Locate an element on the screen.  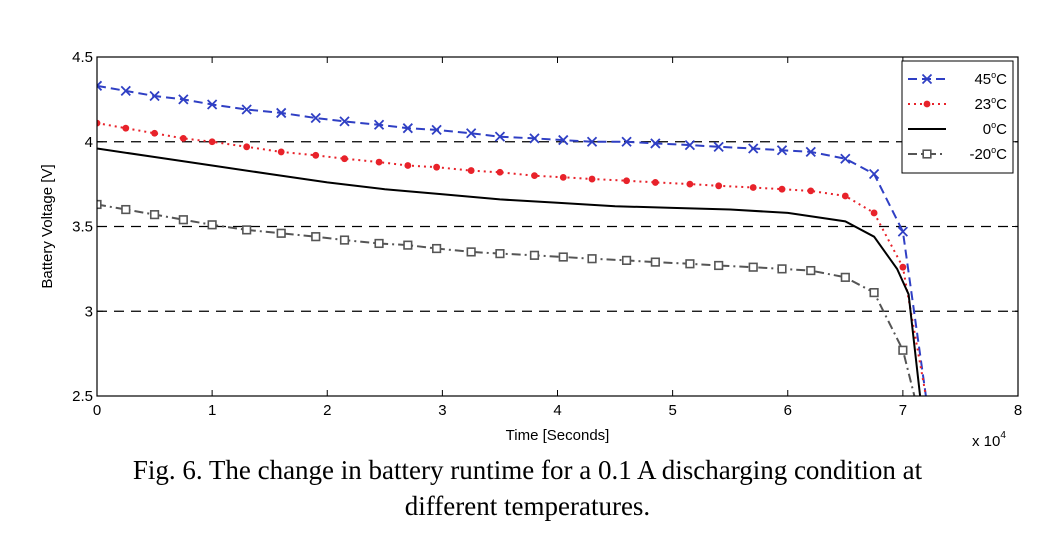
x-tick-label: 2 is located at coordinates (327, 410).